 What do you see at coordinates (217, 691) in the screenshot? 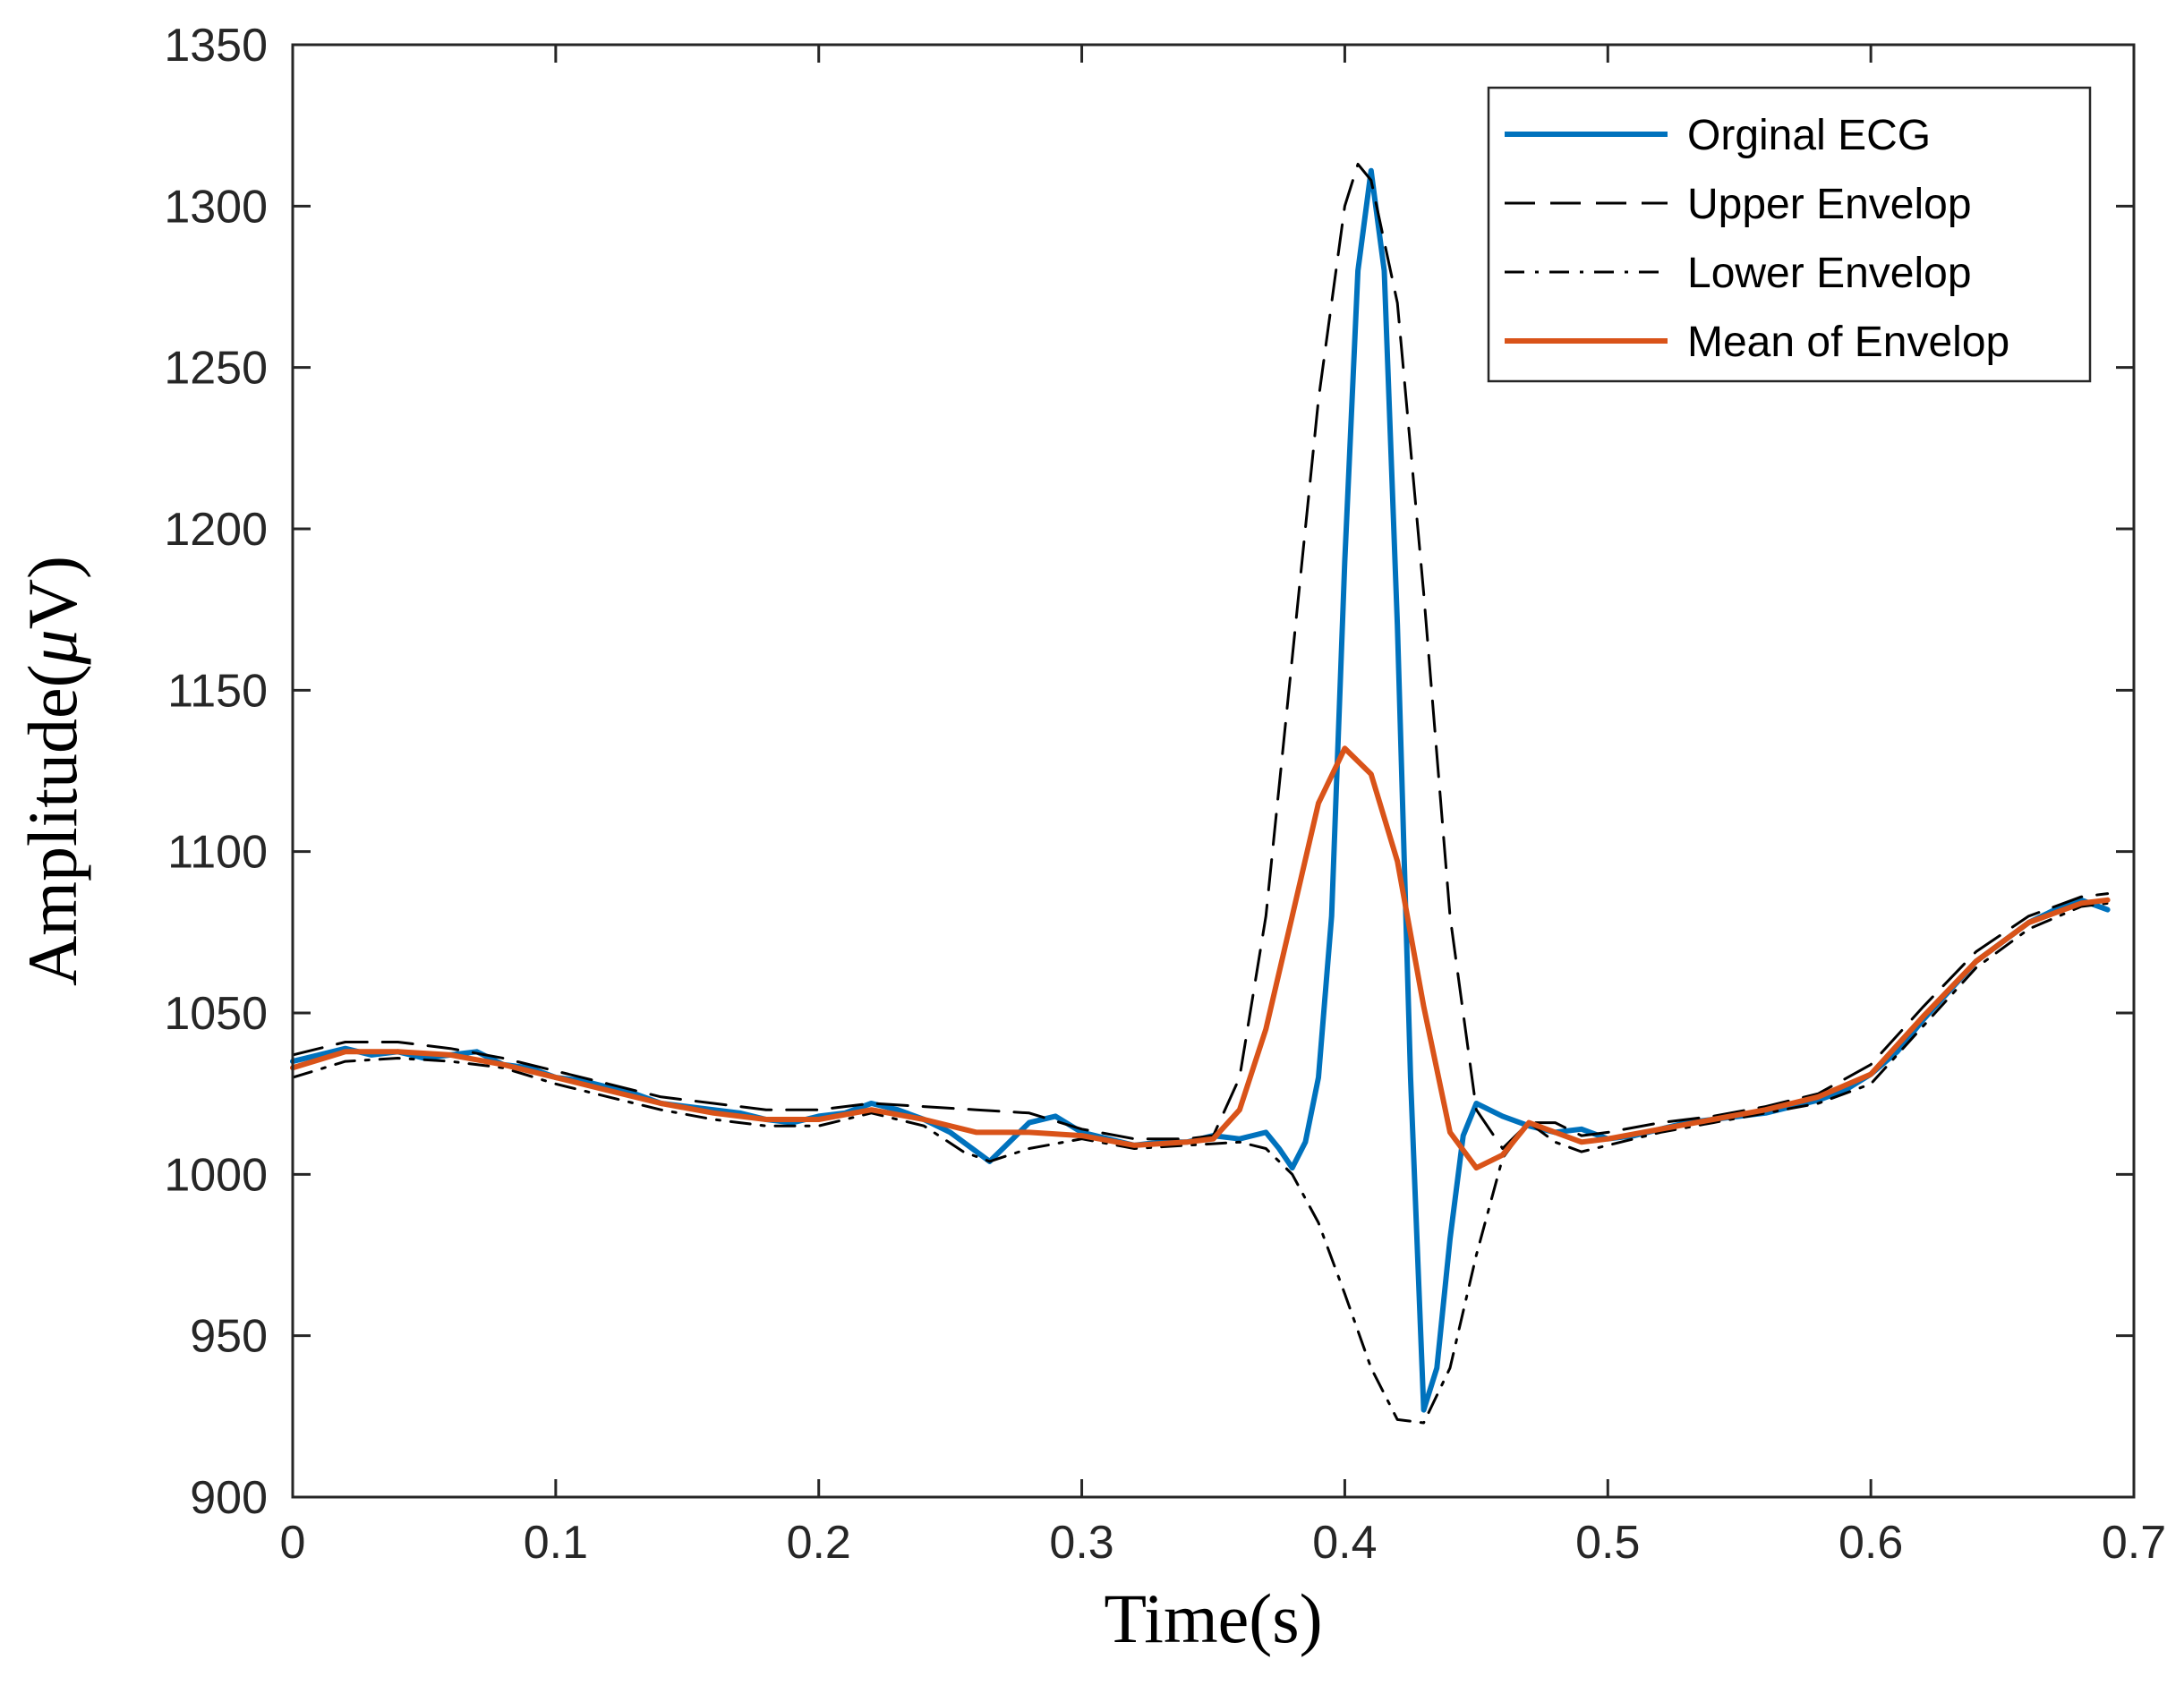
I see `y-tick-label: 1150` at bounding box center [217, 691].